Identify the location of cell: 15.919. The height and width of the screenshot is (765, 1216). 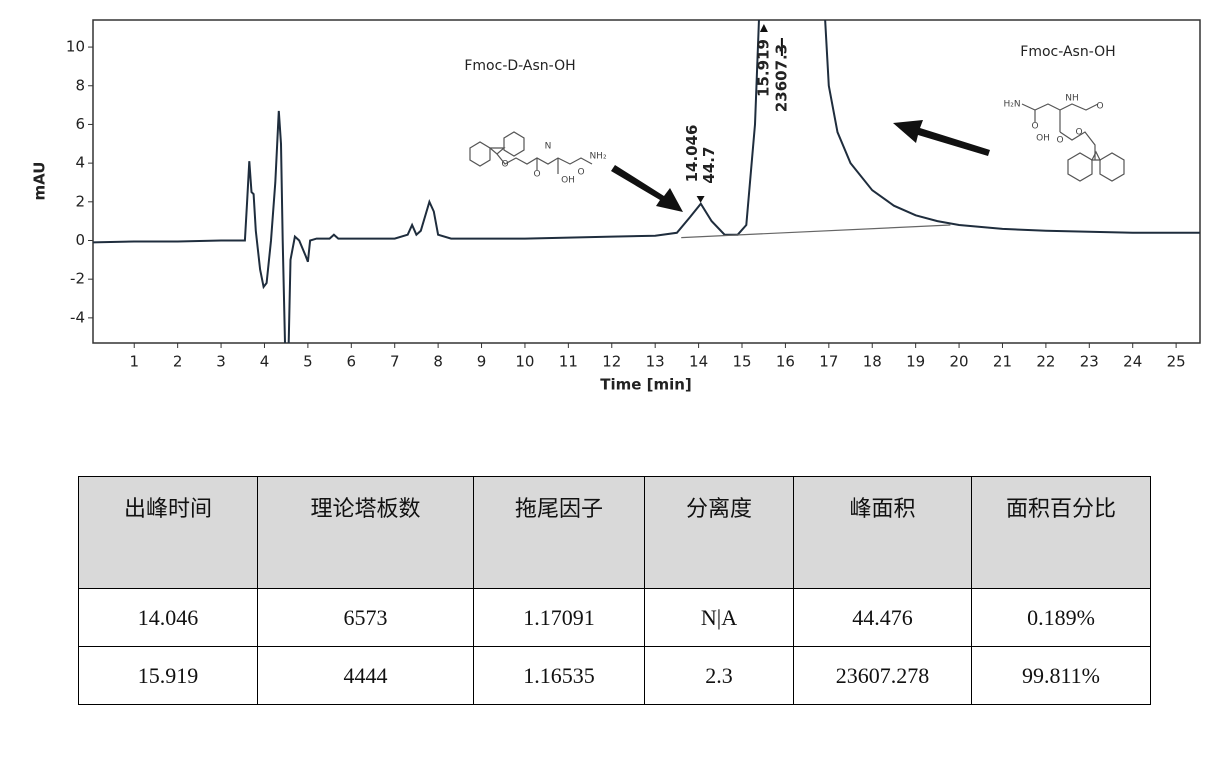
(168, 675).